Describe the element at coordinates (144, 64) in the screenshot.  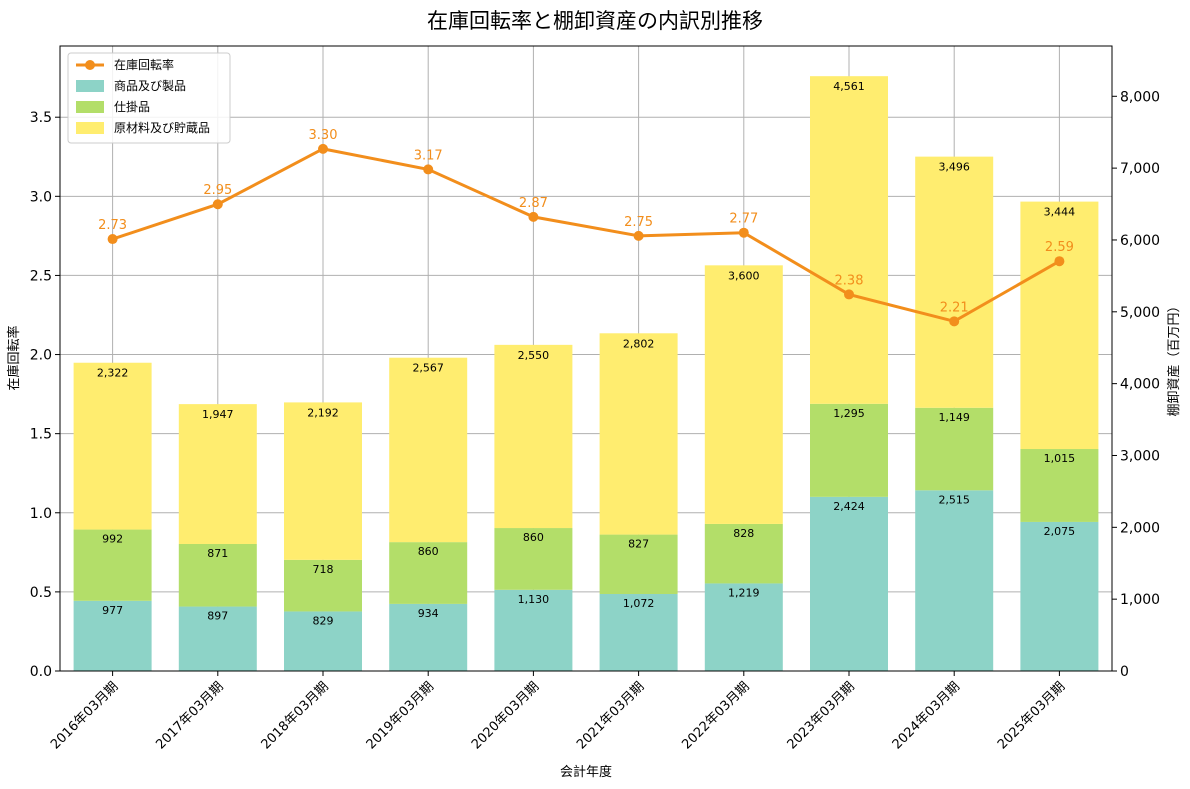
I see `legend-label: 在庫回転率` at that location.